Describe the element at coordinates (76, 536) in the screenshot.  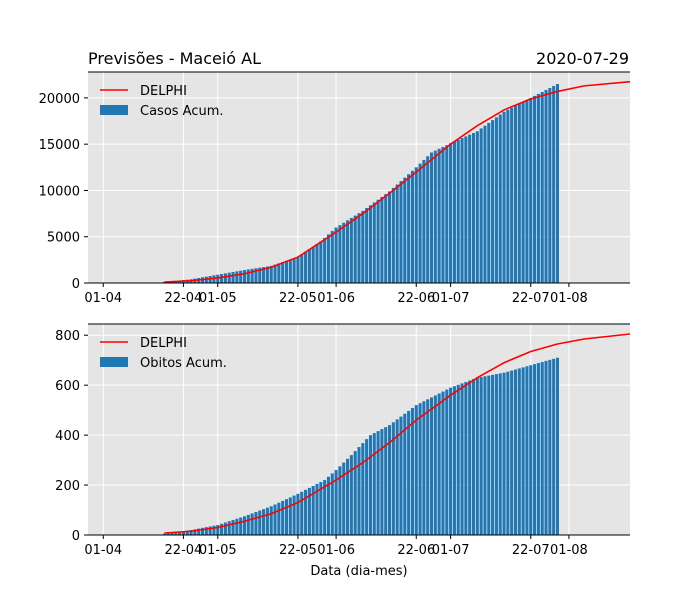
I see `y-tick-label: 0` at that location.